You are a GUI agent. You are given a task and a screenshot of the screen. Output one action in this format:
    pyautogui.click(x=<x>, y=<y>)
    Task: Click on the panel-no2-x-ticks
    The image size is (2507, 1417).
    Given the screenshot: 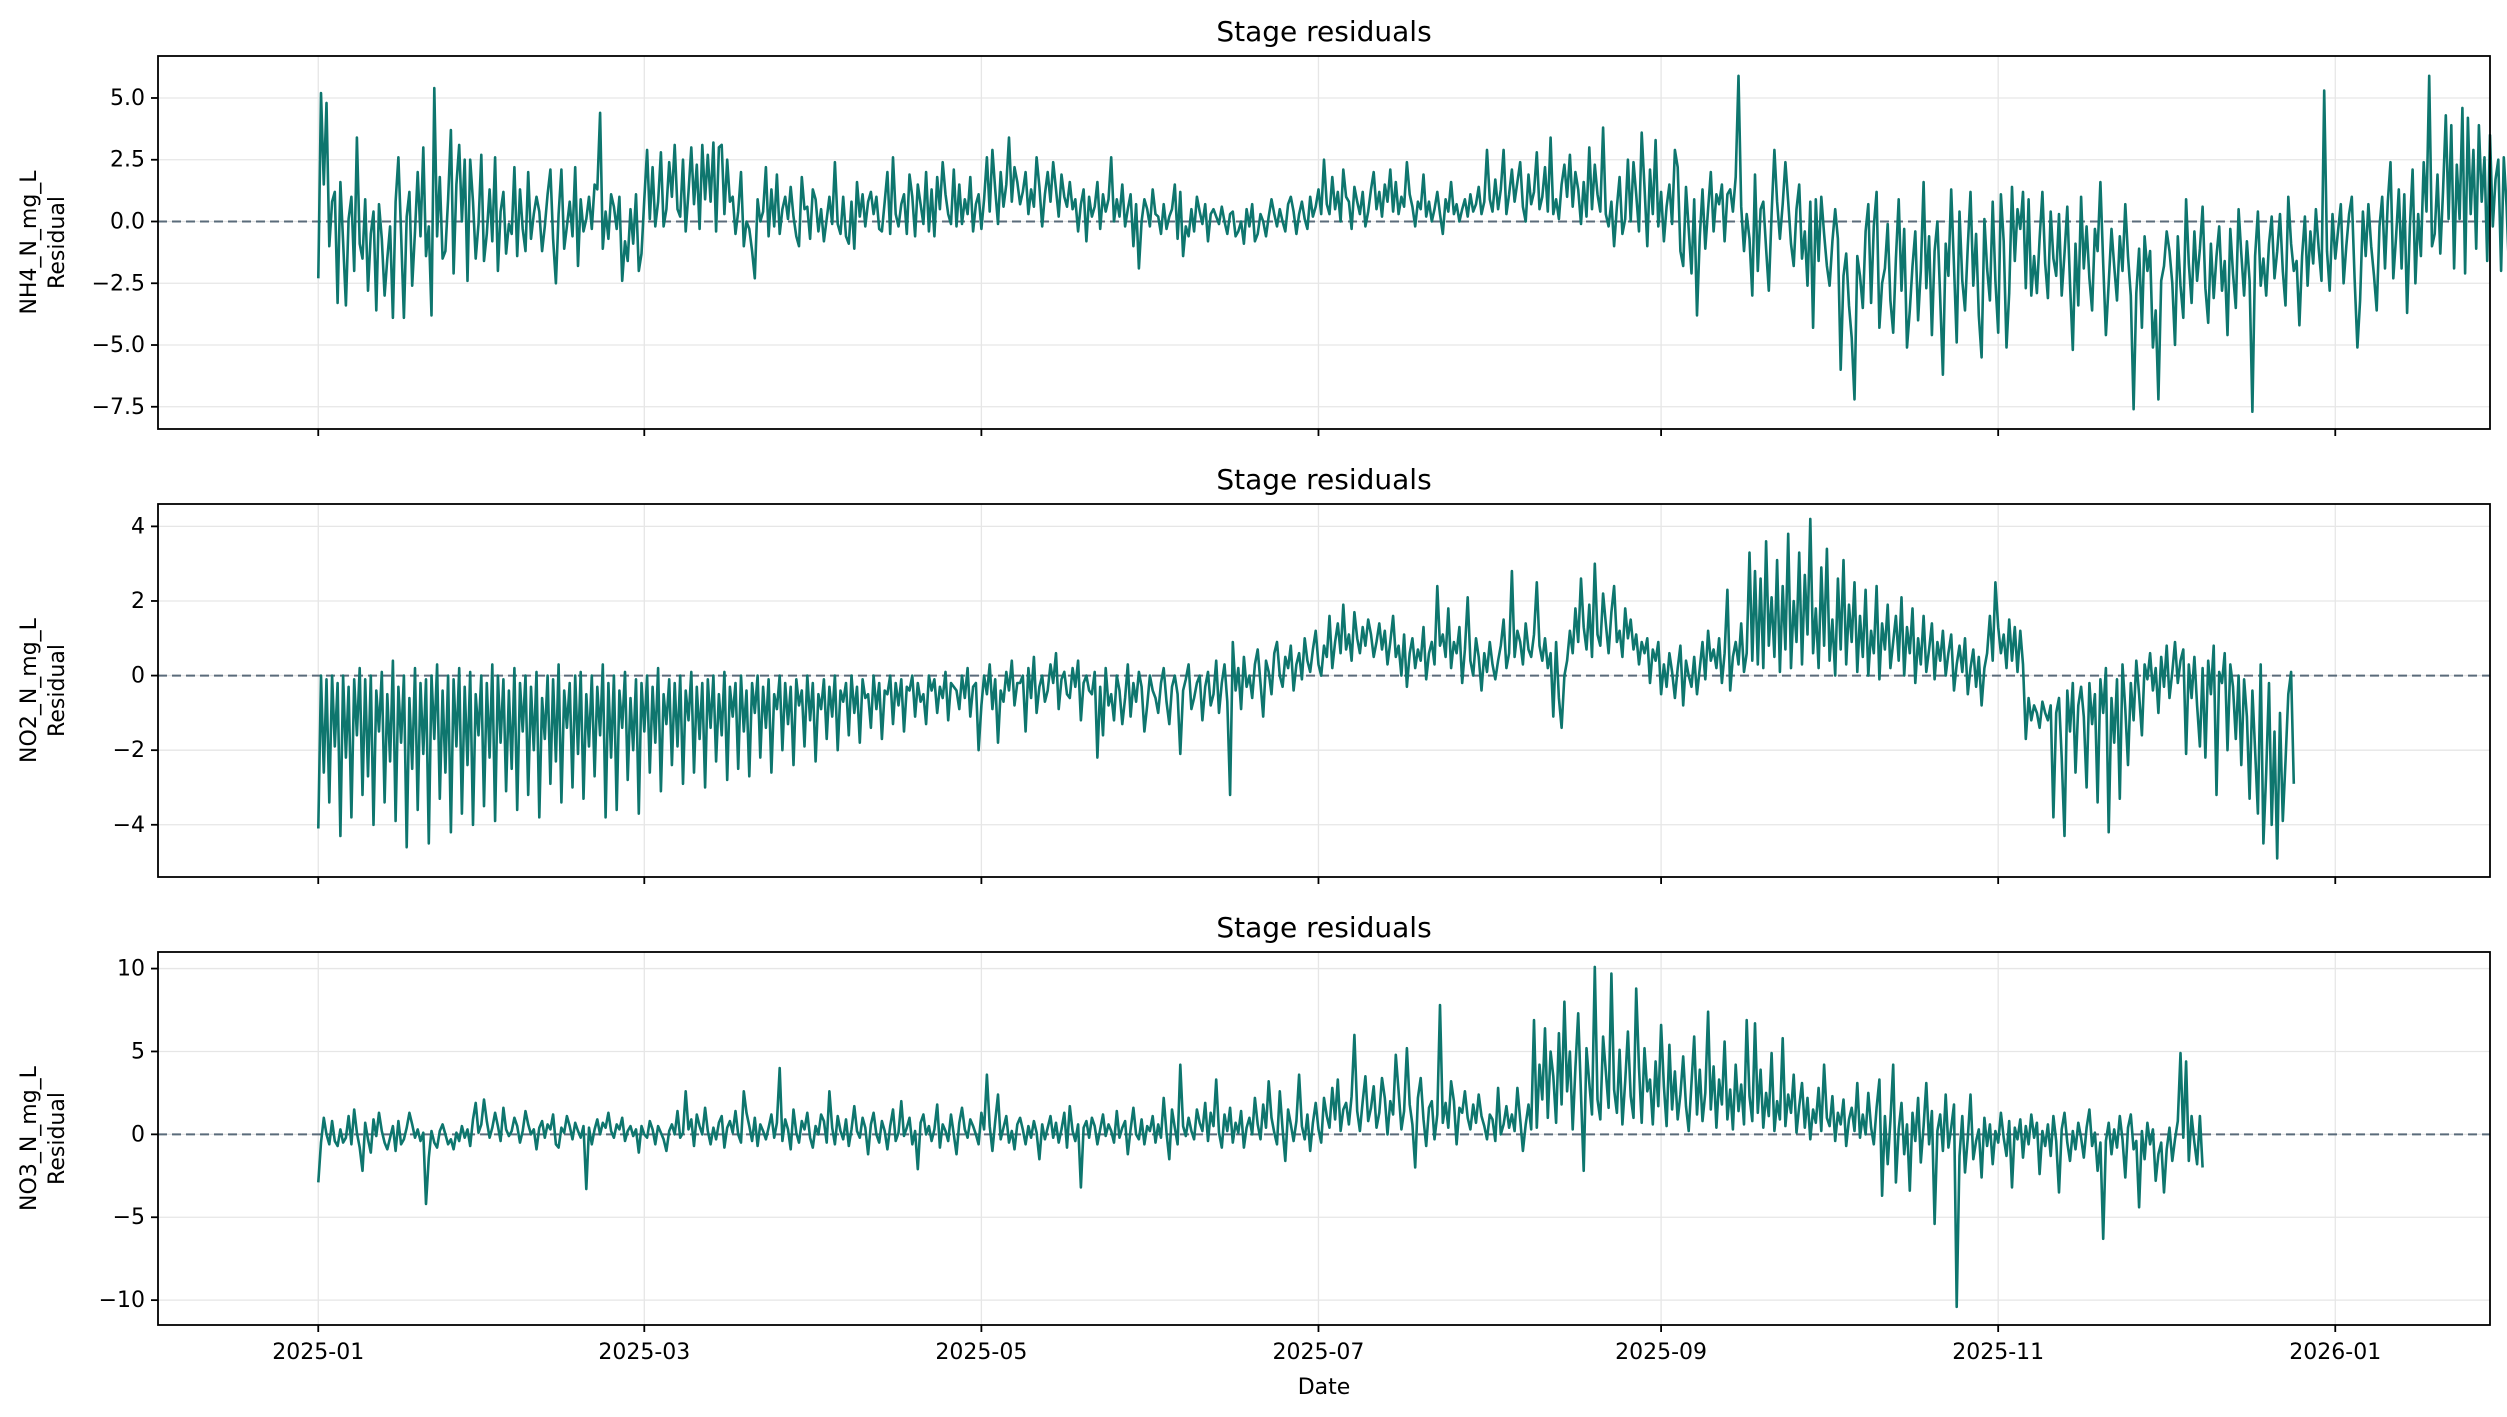 What is the action you would take?
    pyautogui.click(x=1327, y=880)
    